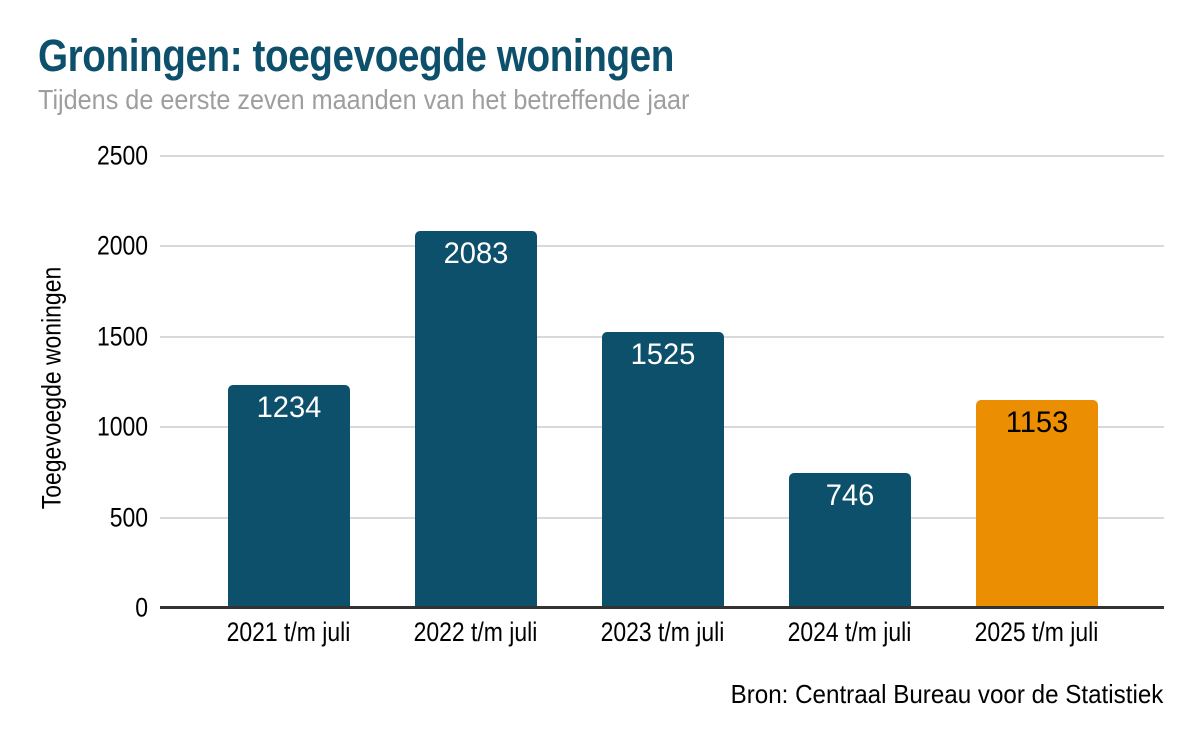 Image resolution: width=1200 pixels, height=742 pixels. I want to click on y-tick-label-1000: 1000, so click(122, 426).